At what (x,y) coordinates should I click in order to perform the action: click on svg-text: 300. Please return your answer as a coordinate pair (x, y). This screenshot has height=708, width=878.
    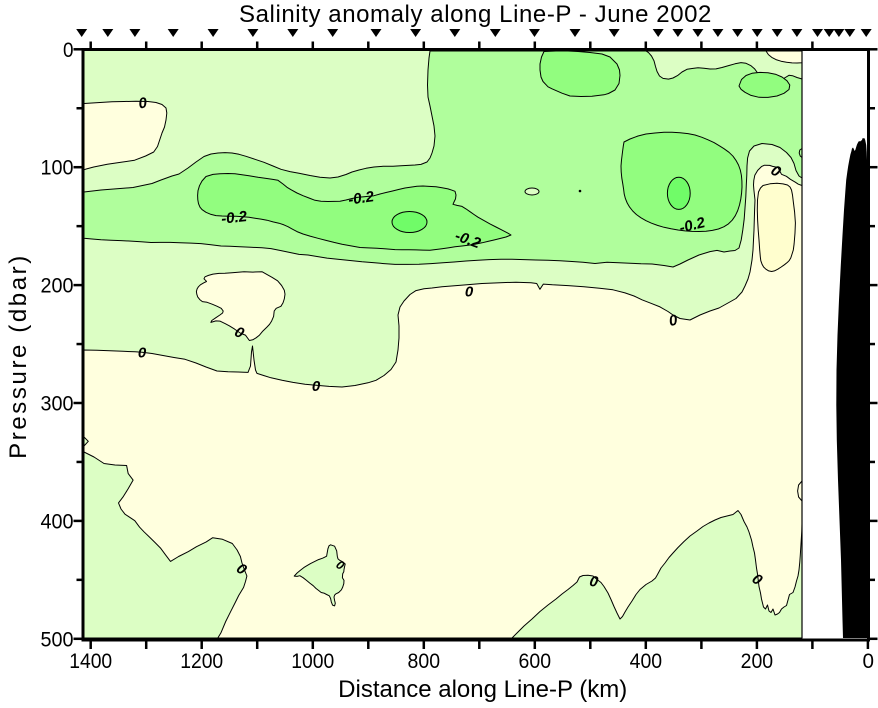
    Looking at the image, I should click on (57, 404).